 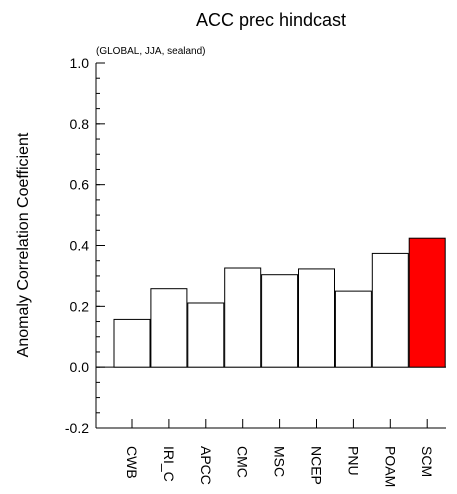 What do you see at coordinates (427, 302) in the screenshot?
I see `bar-scm` at bounding box center [427, 302].